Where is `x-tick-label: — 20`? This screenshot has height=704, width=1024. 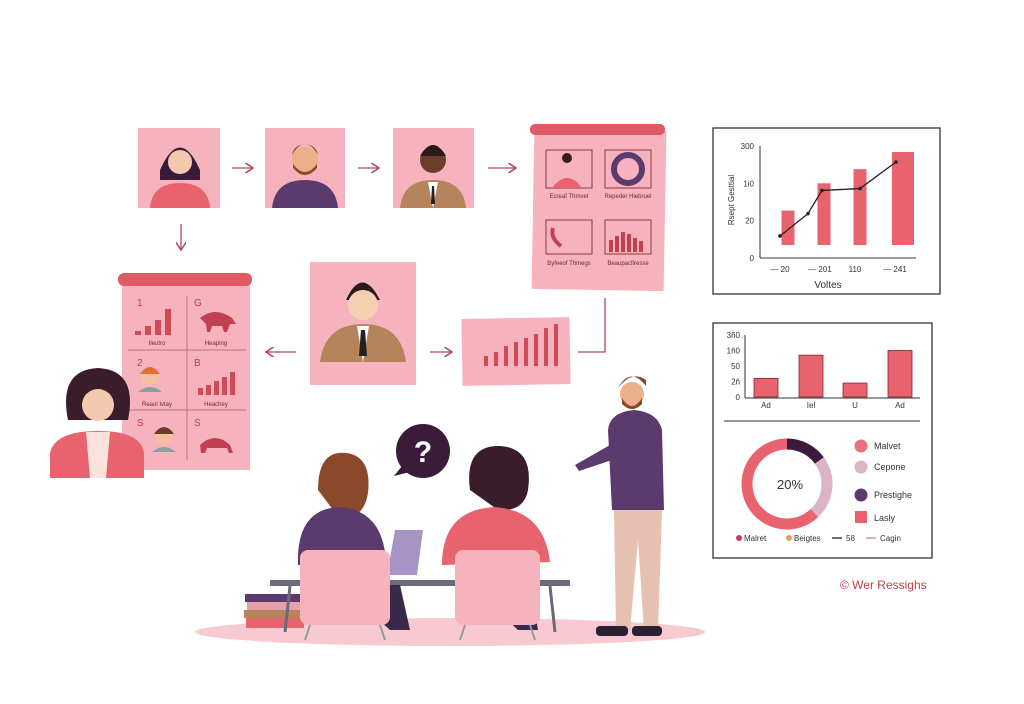 x-tick-label: — 20 is located at coordinates (780, 269).